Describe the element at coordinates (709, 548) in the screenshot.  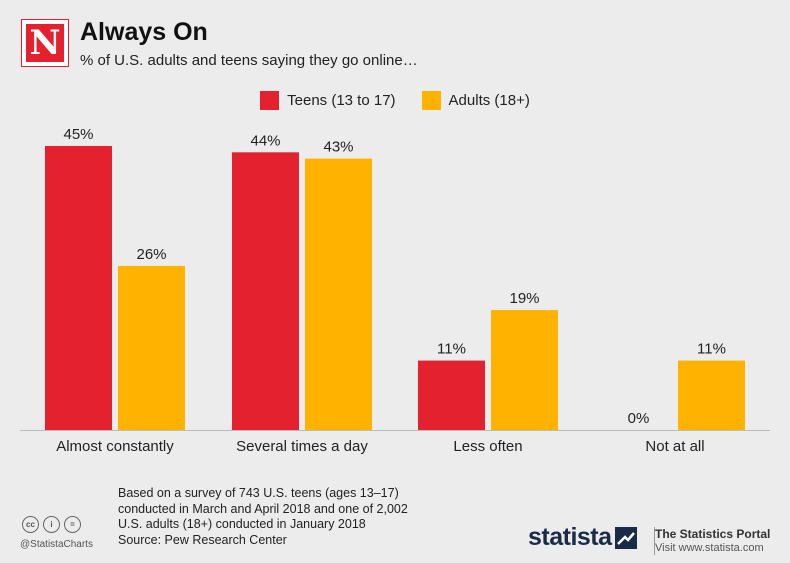
I see `portal-url: Visit www.statista.com` at that location.